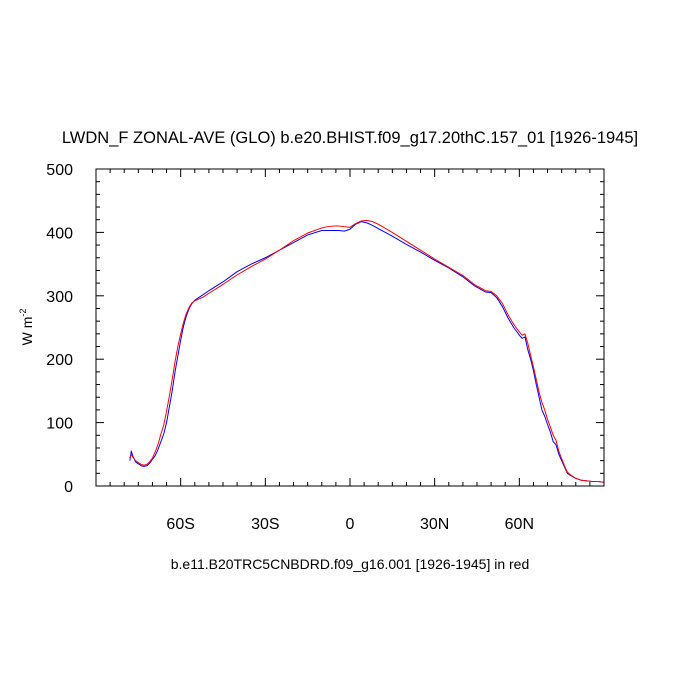 Image resolution: width=700 pixels, height=700 pixels. What do you see at coordinates (180, 524) in the screenshot?
I see `x-tick-label: 60S` at bounding box center [180, 524].